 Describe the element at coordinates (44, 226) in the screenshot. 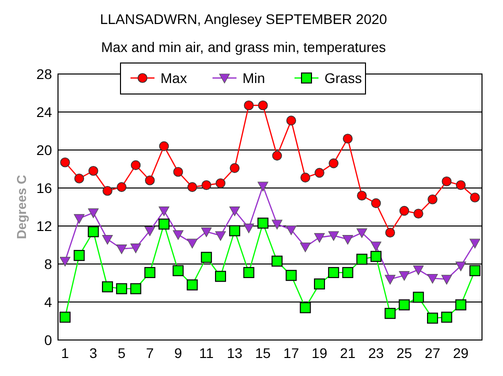

I see `y-tick-label: 12` at that location.